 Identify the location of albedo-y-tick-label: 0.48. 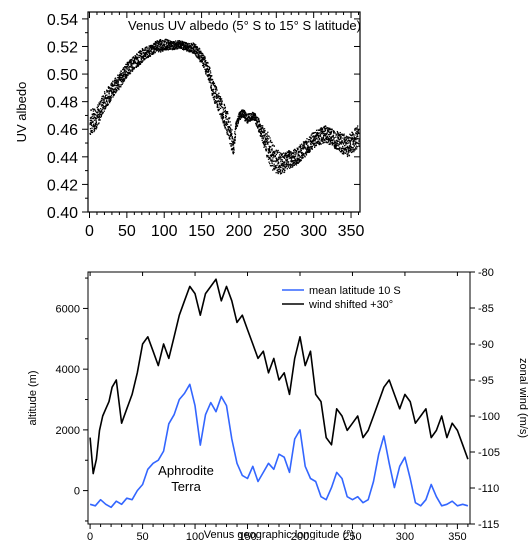
(62, 103).